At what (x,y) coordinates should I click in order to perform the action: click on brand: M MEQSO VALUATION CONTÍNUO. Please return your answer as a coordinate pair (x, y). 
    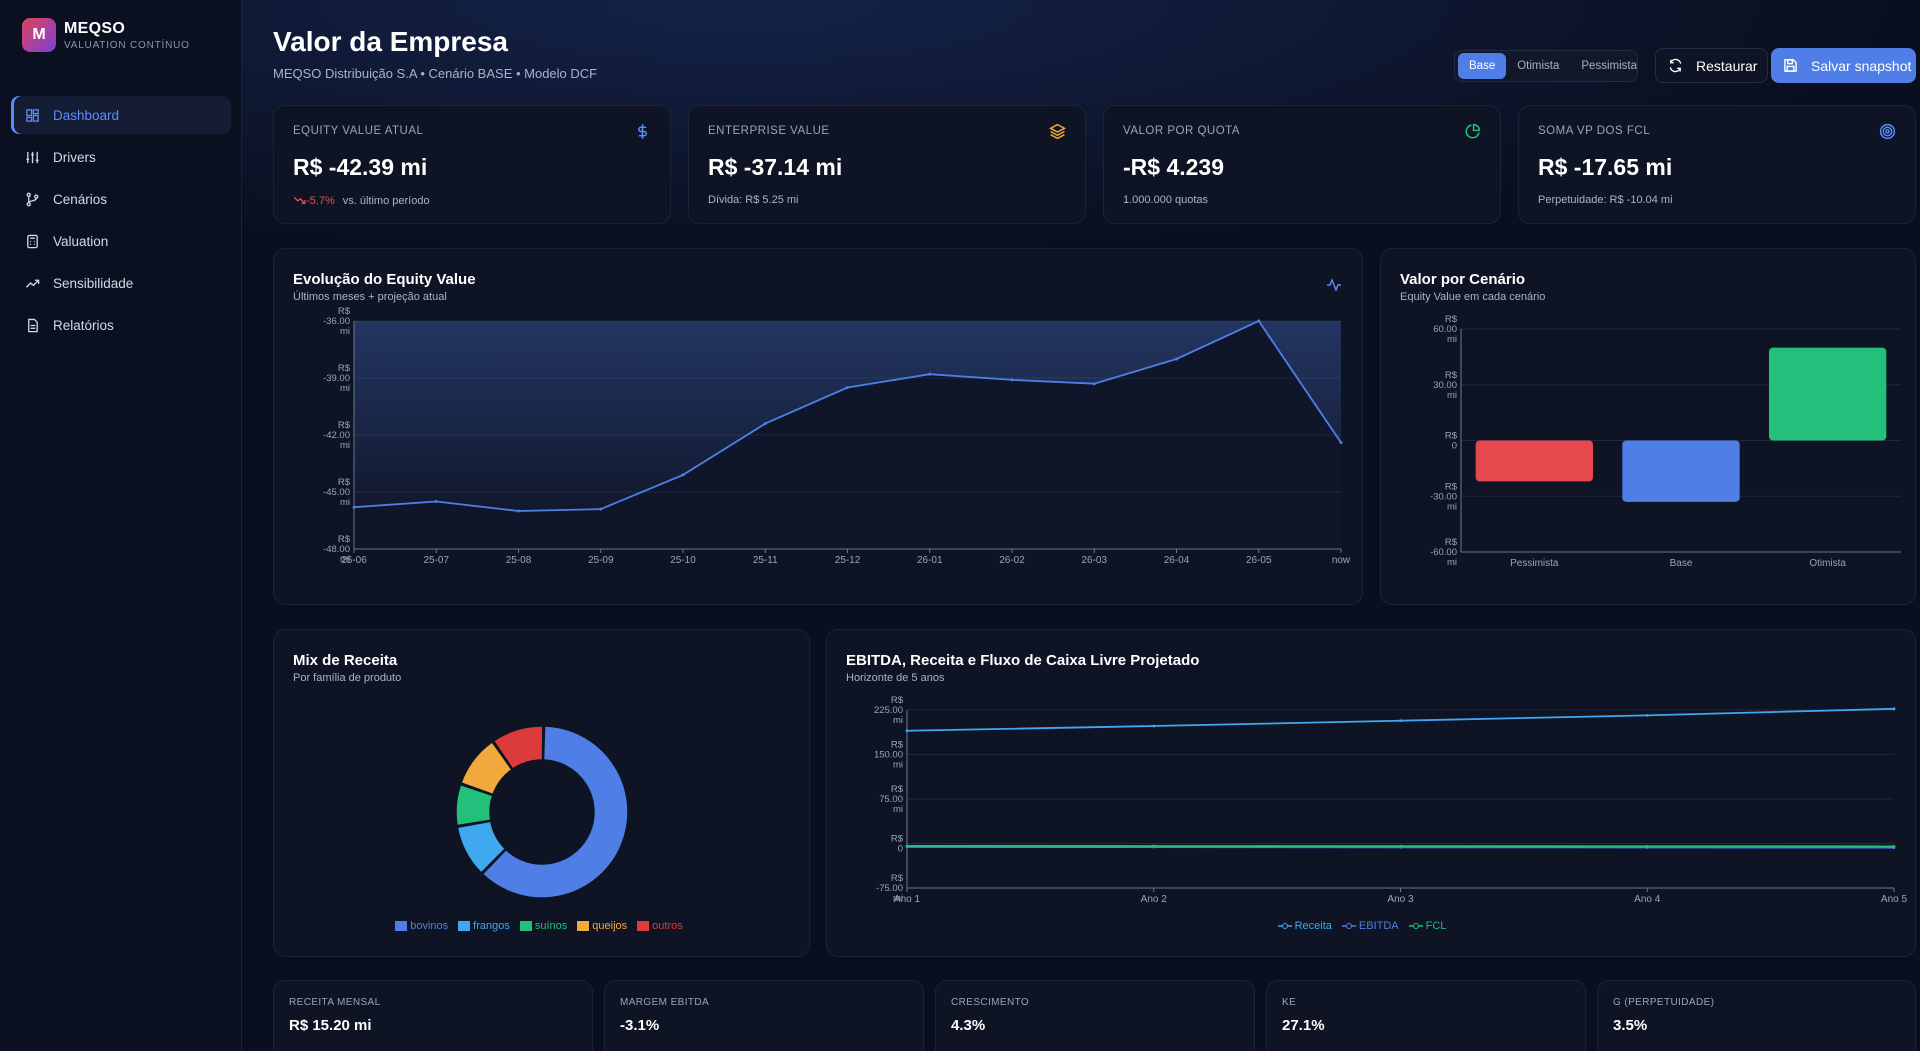
    Looking at the image, I should click on (106, 35).